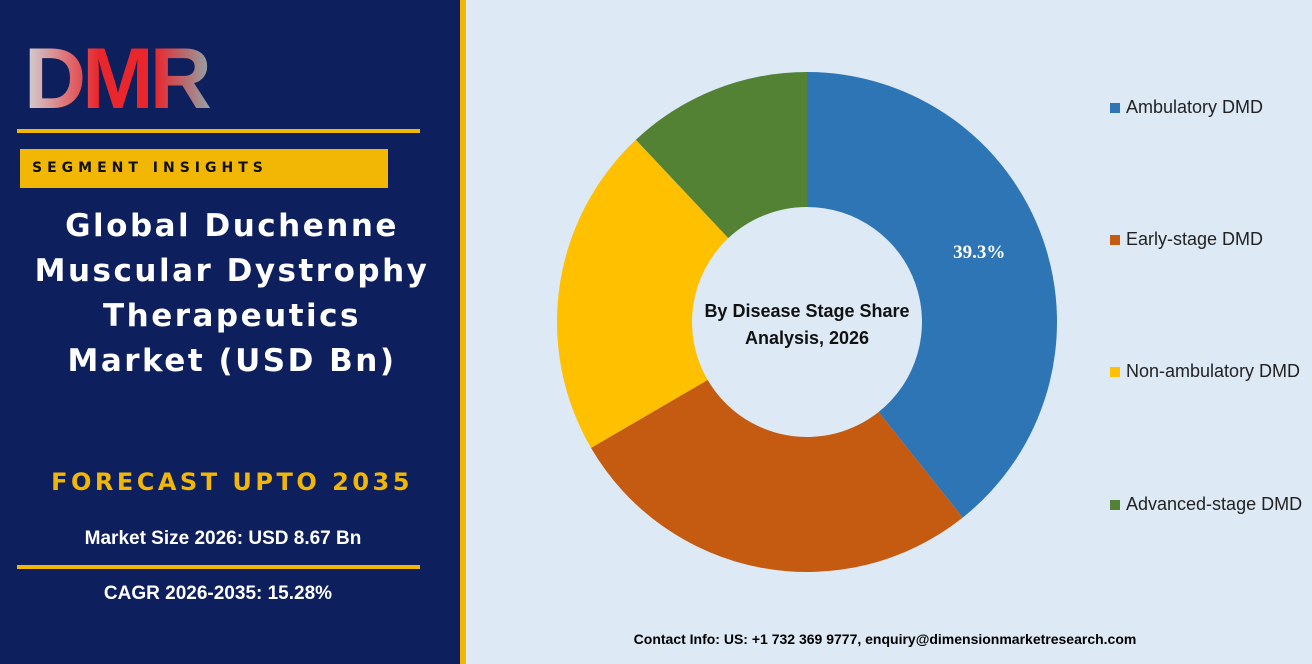 This screenshot has width=1312, height=664. I want to click on legend-item: Non-ambulatory DMD, so click(1207, 371).